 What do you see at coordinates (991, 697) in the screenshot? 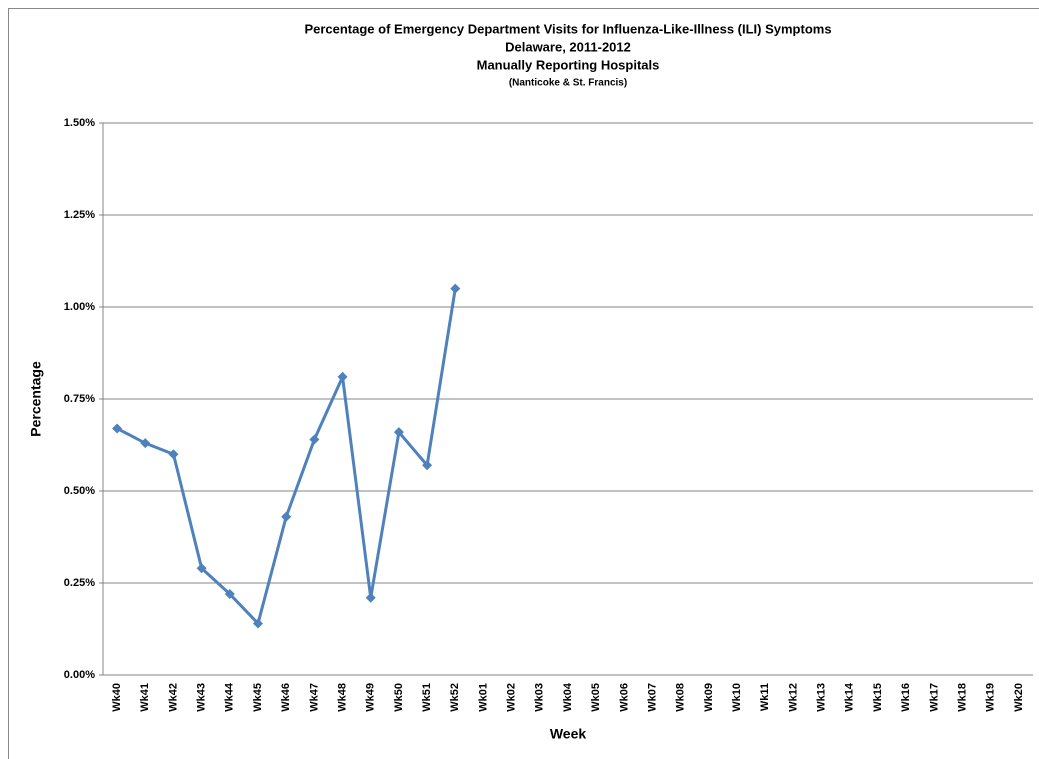
I see `x-tick-label: Wk19` at bounding box center [991, 697].